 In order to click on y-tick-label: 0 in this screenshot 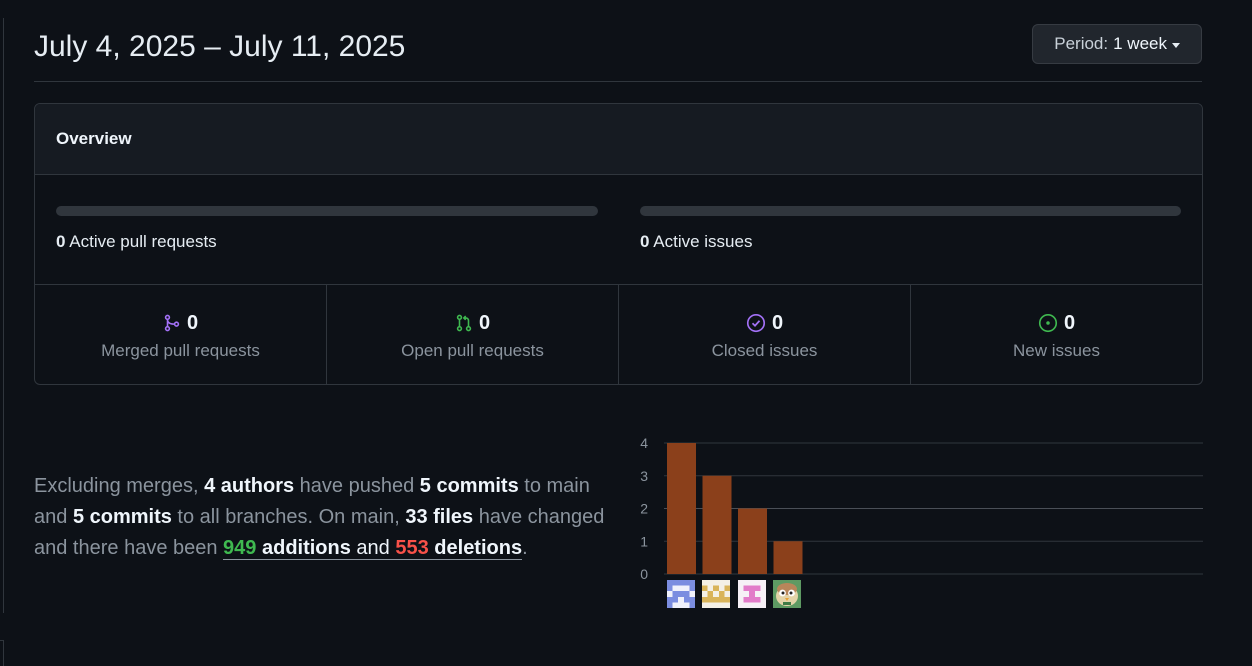, I will do `click(644, 573)`.